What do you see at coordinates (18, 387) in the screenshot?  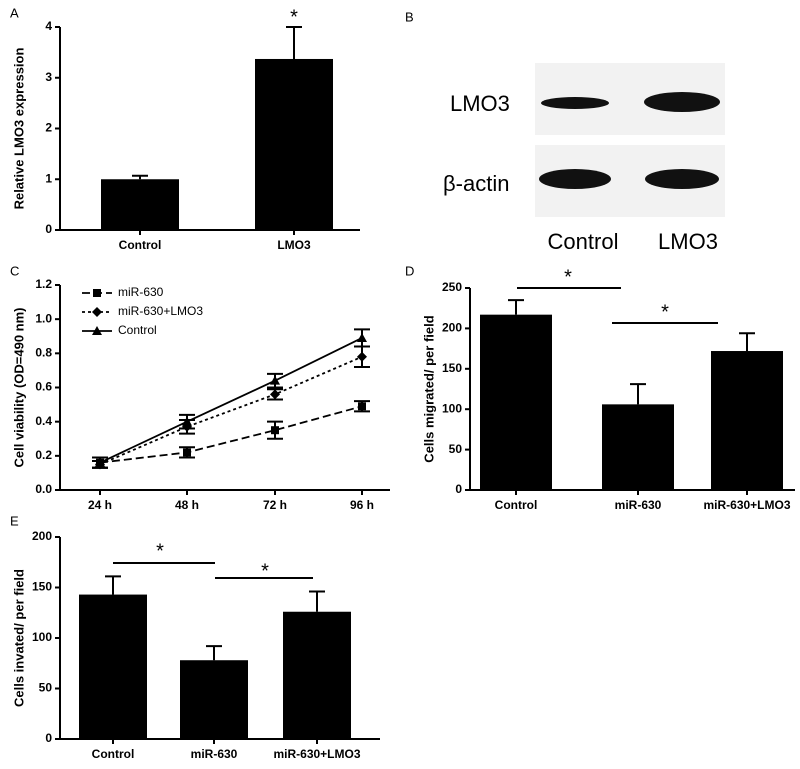 I see `y-axis-label: Cell viability (OD=490 nm)` at bounding box center [18, 387].